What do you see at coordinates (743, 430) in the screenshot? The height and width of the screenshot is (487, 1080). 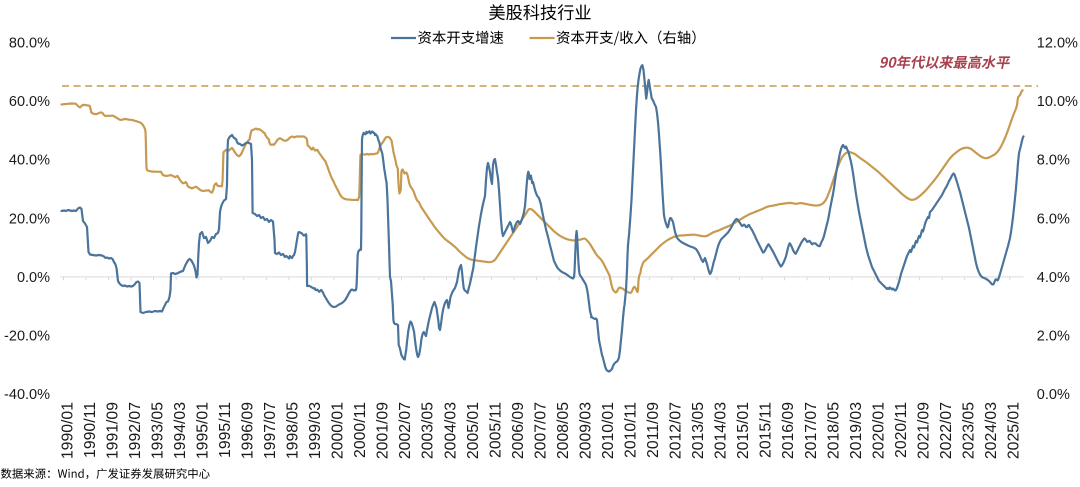 I see `svg-text: 2015/01` at bounding box center [743, 430].